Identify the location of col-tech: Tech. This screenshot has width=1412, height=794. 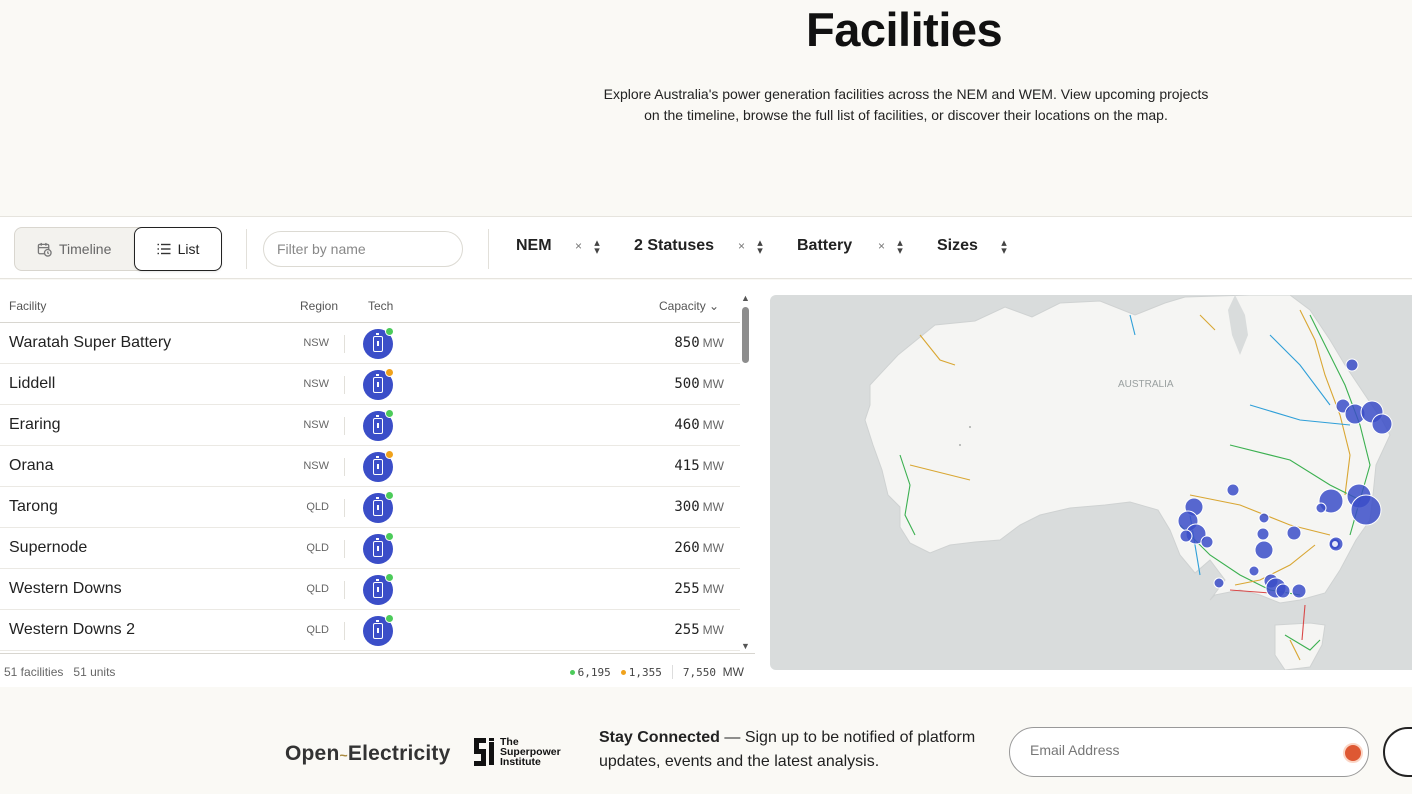
(381, 306).